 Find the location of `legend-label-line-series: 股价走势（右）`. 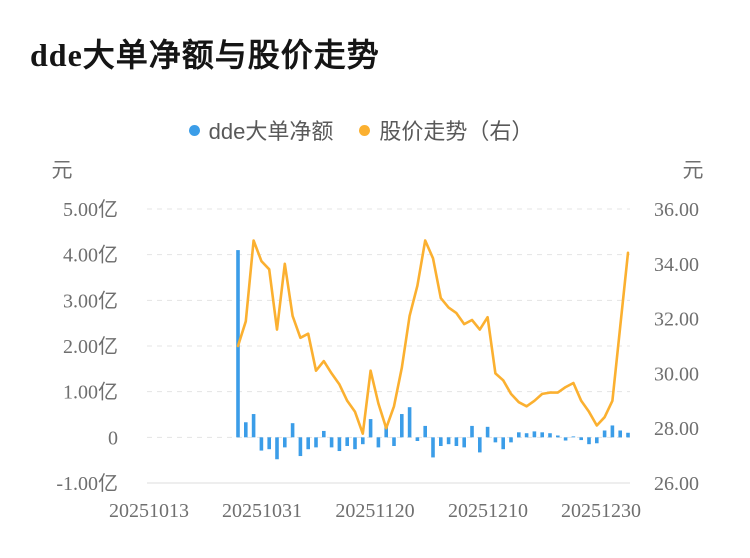

legend-label-line-series: 股价走势（右） is located at coordinates (456, 131).